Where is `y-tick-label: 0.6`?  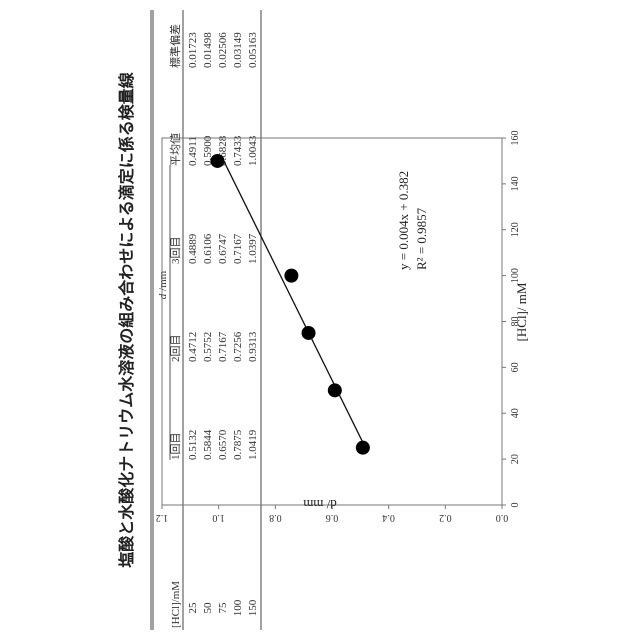 y-tick-label: 0.6 is located at coordinates (332, 517).